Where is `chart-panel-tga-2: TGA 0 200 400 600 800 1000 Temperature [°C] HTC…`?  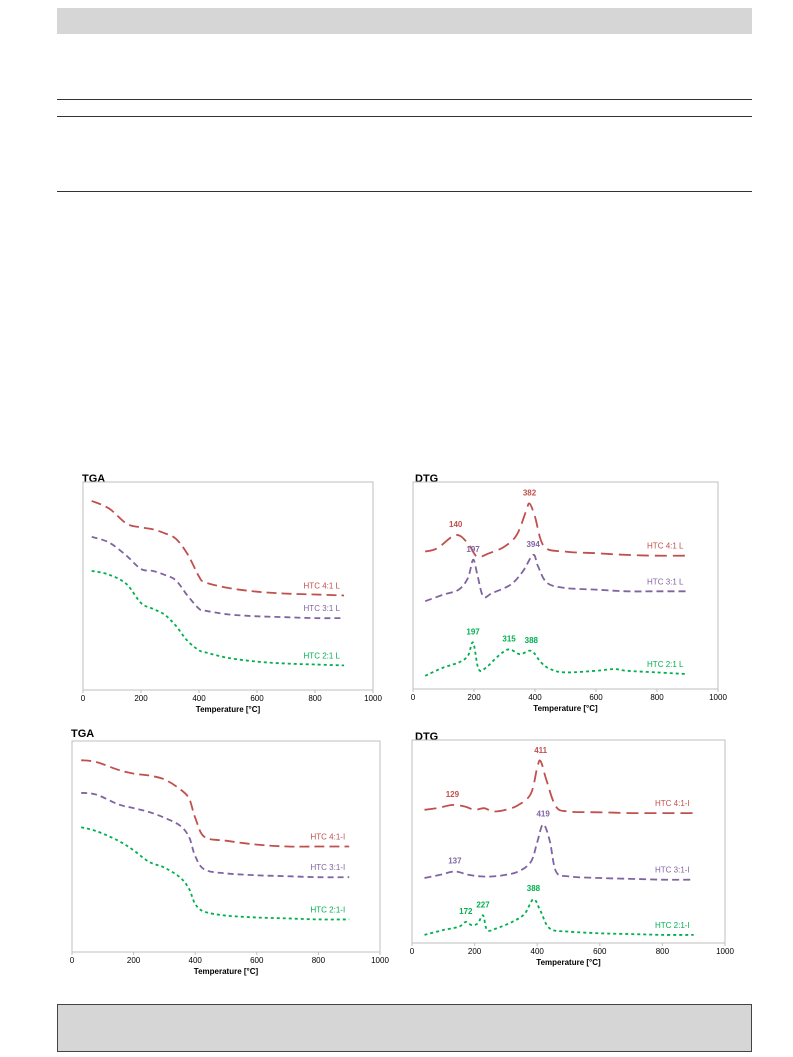
chart-panel-tga-2: TGA 0 200 400 600 800 1000 Temperature [°C] HTC… is located at coordinates (233, 849).